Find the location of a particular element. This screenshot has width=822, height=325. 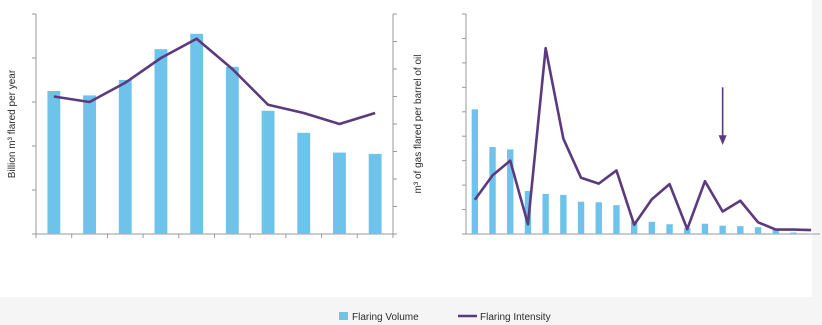

legend: Flaring Volume Flaring Intensity is located at coordinates (445, 317).